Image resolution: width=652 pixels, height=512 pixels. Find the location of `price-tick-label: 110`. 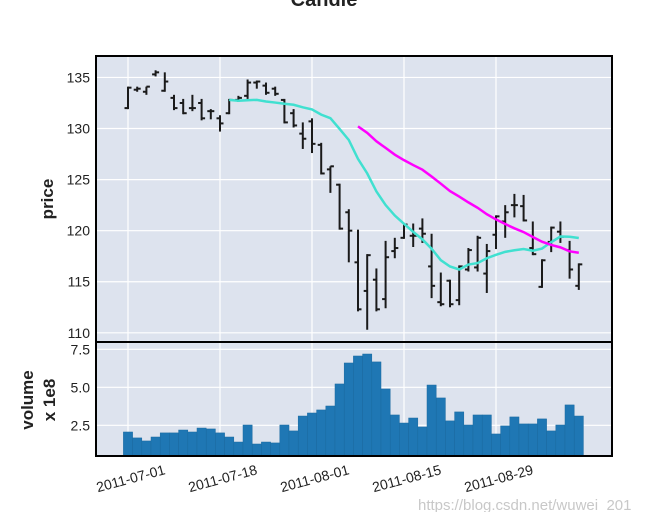

price-tick-label: 110 is located at coordinates (79, 333).